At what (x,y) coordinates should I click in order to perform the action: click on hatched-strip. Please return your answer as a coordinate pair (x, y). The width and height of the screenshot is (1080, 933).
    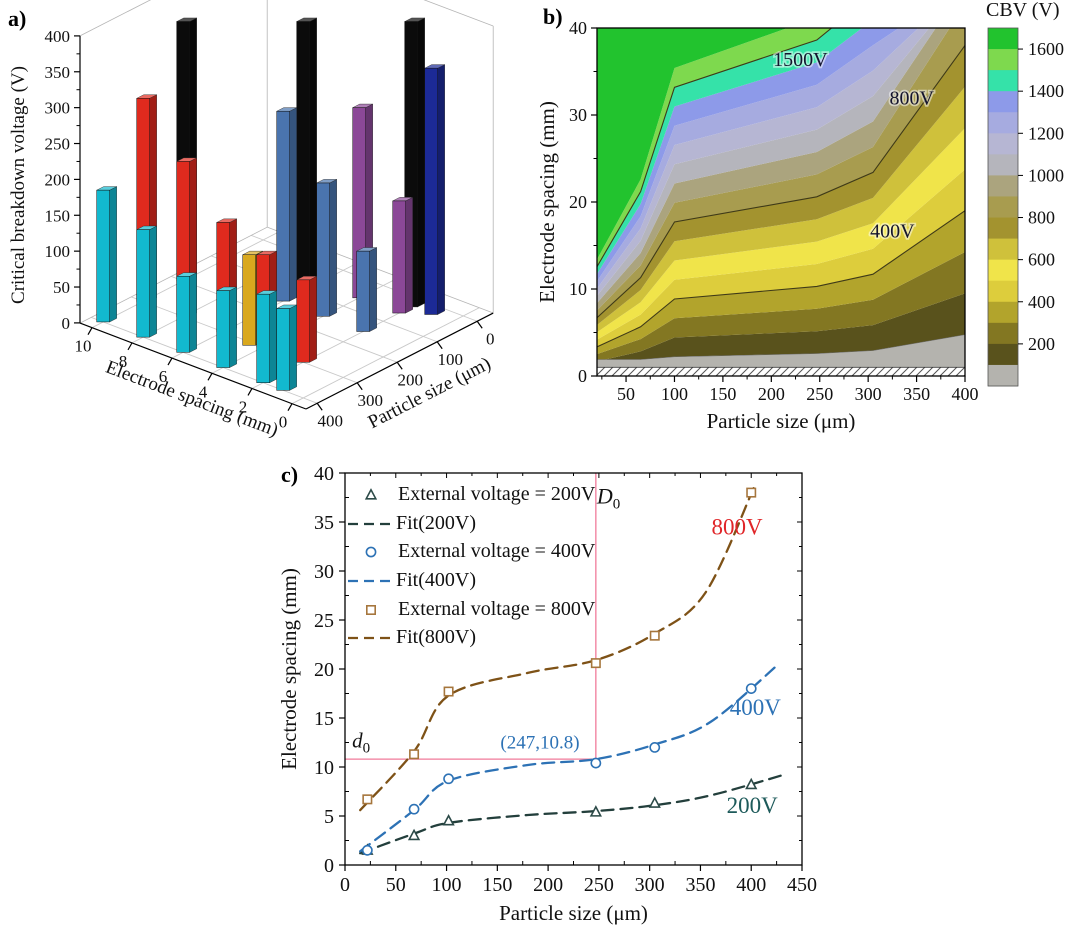
    Looking at the image, I should click on (781, 371).